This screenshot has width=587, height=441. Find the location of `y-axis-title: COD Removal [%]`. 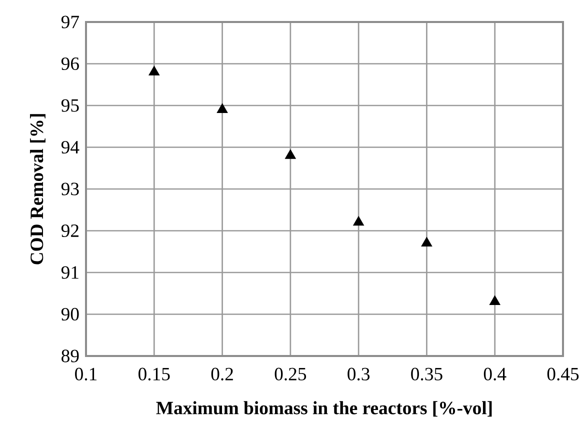

y-axis-title: COD Removal [%] is located at coordinates (38, 189).